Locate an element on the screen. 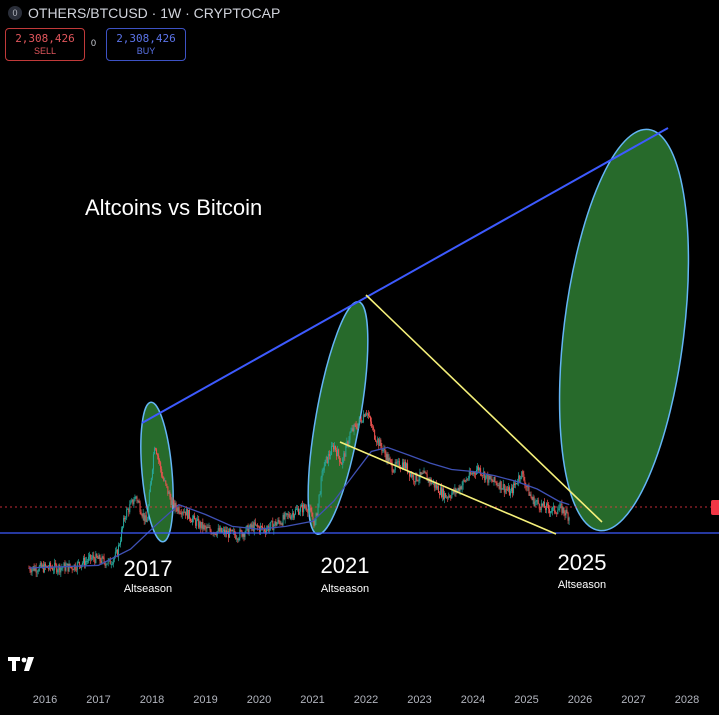  sell-label: SELL is located at coordinates (45, 51).